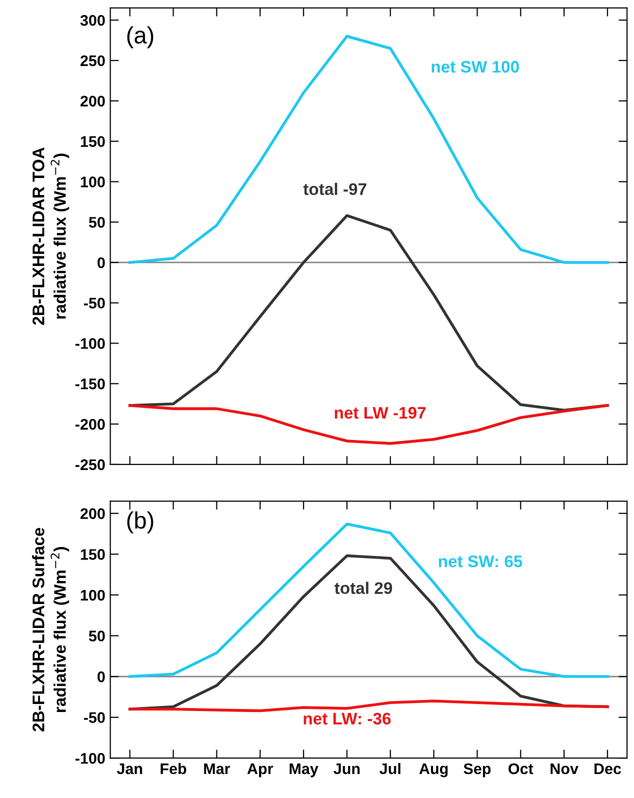 This screenshot has height=798, width=634. I want to click on x-tick-label: Jun, so click(347, 769).